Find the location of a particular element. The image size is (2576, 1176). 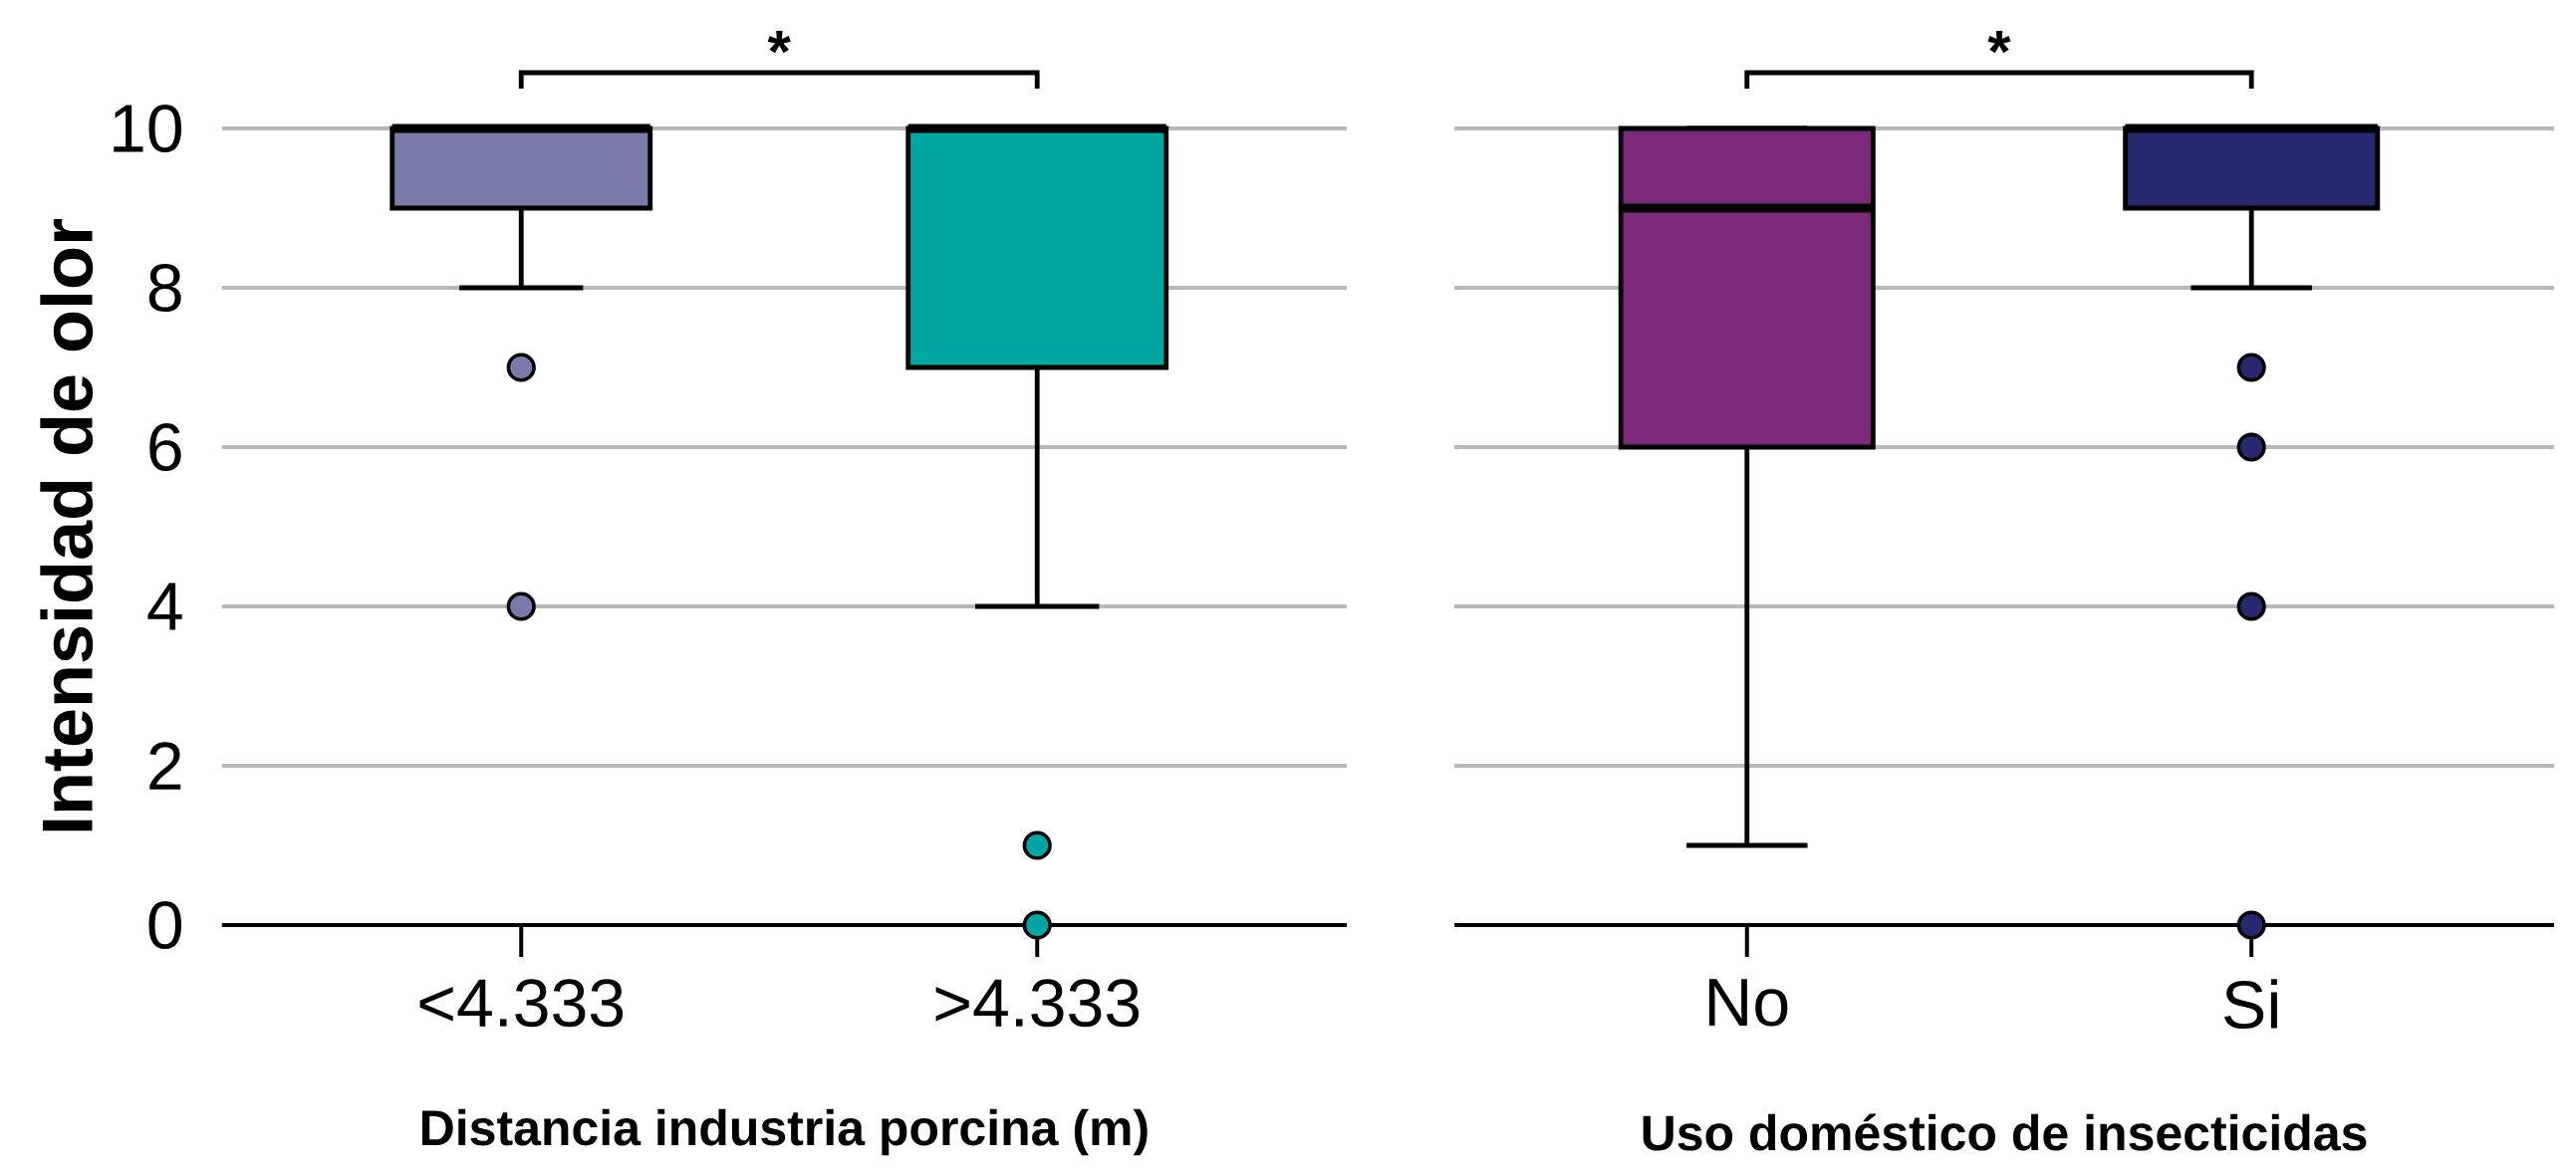

y-tick-label: 0 is located at coordinates (165, 925).